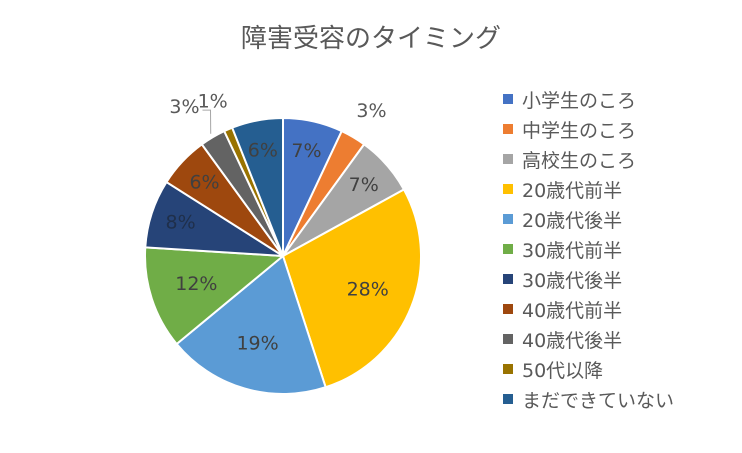  Describe the element at coordinates (579, 160) in the screenshot. I see `legend-label: 高校生のころ` at that location.